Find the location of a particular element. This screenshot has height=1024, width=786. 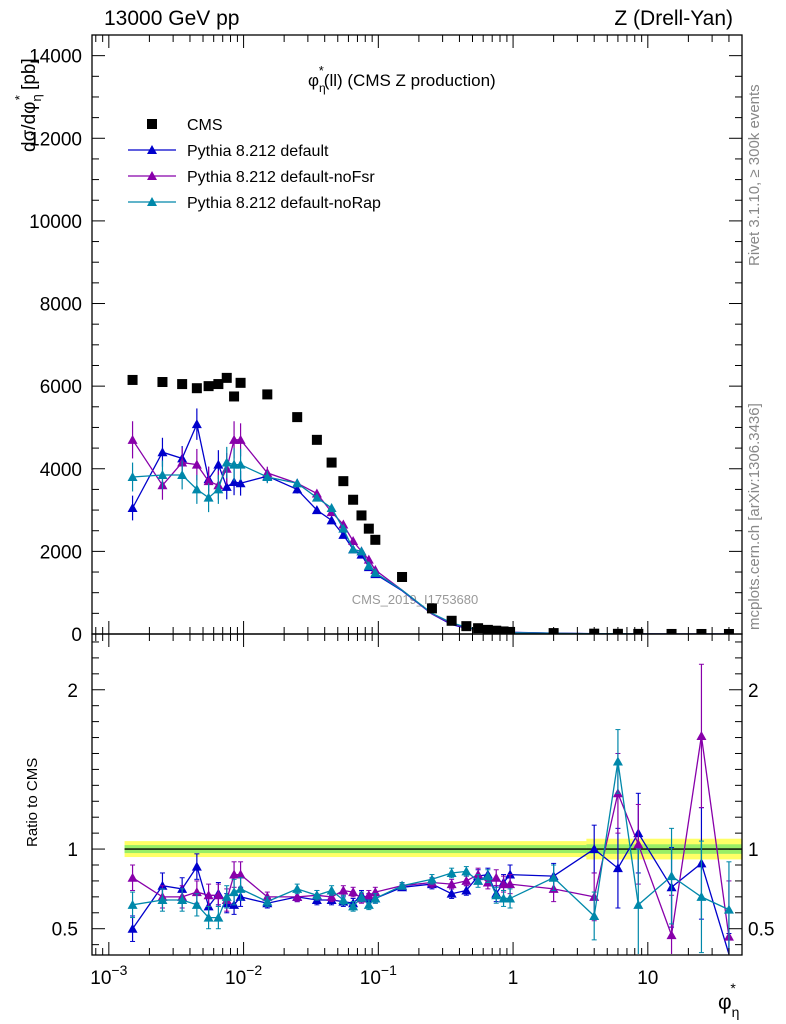

header-channel: Z (Drell-Yan) is located at coordinates (673, 18).